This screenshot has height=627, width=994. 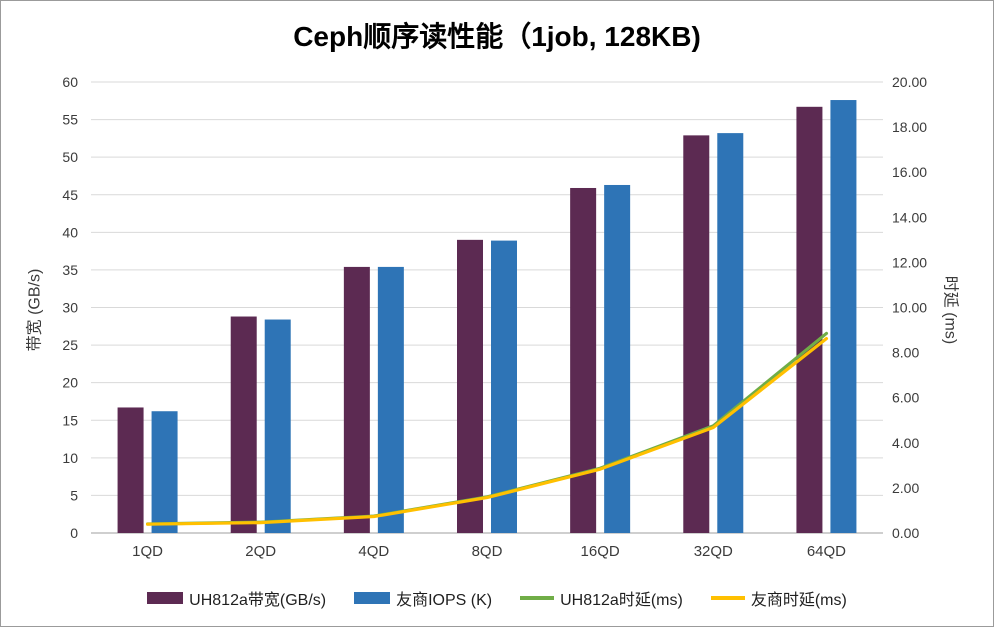 I want to click on right-axis-tick-label: 16.00, so click(x=909, y=172).